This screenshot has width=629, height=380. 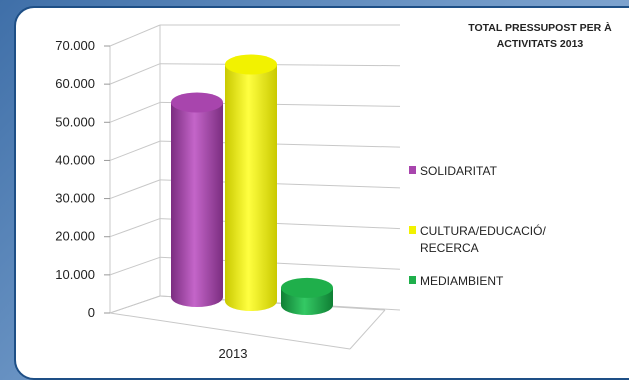 What do you see at coordinates (75, 159) in the screenshot?
I see `y-tick-label: 40.000` at bounding box center [75, 159].